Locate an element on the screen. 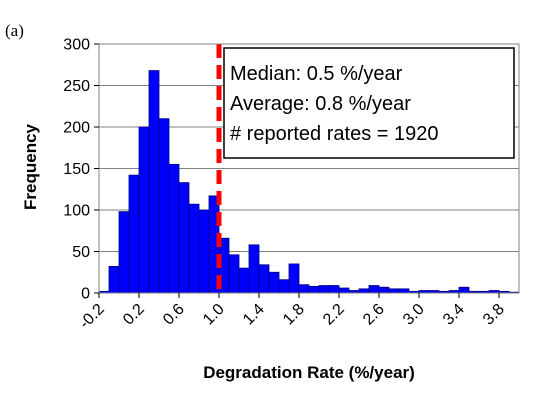  panel-label: (a) is located at coordinates (14, 30).